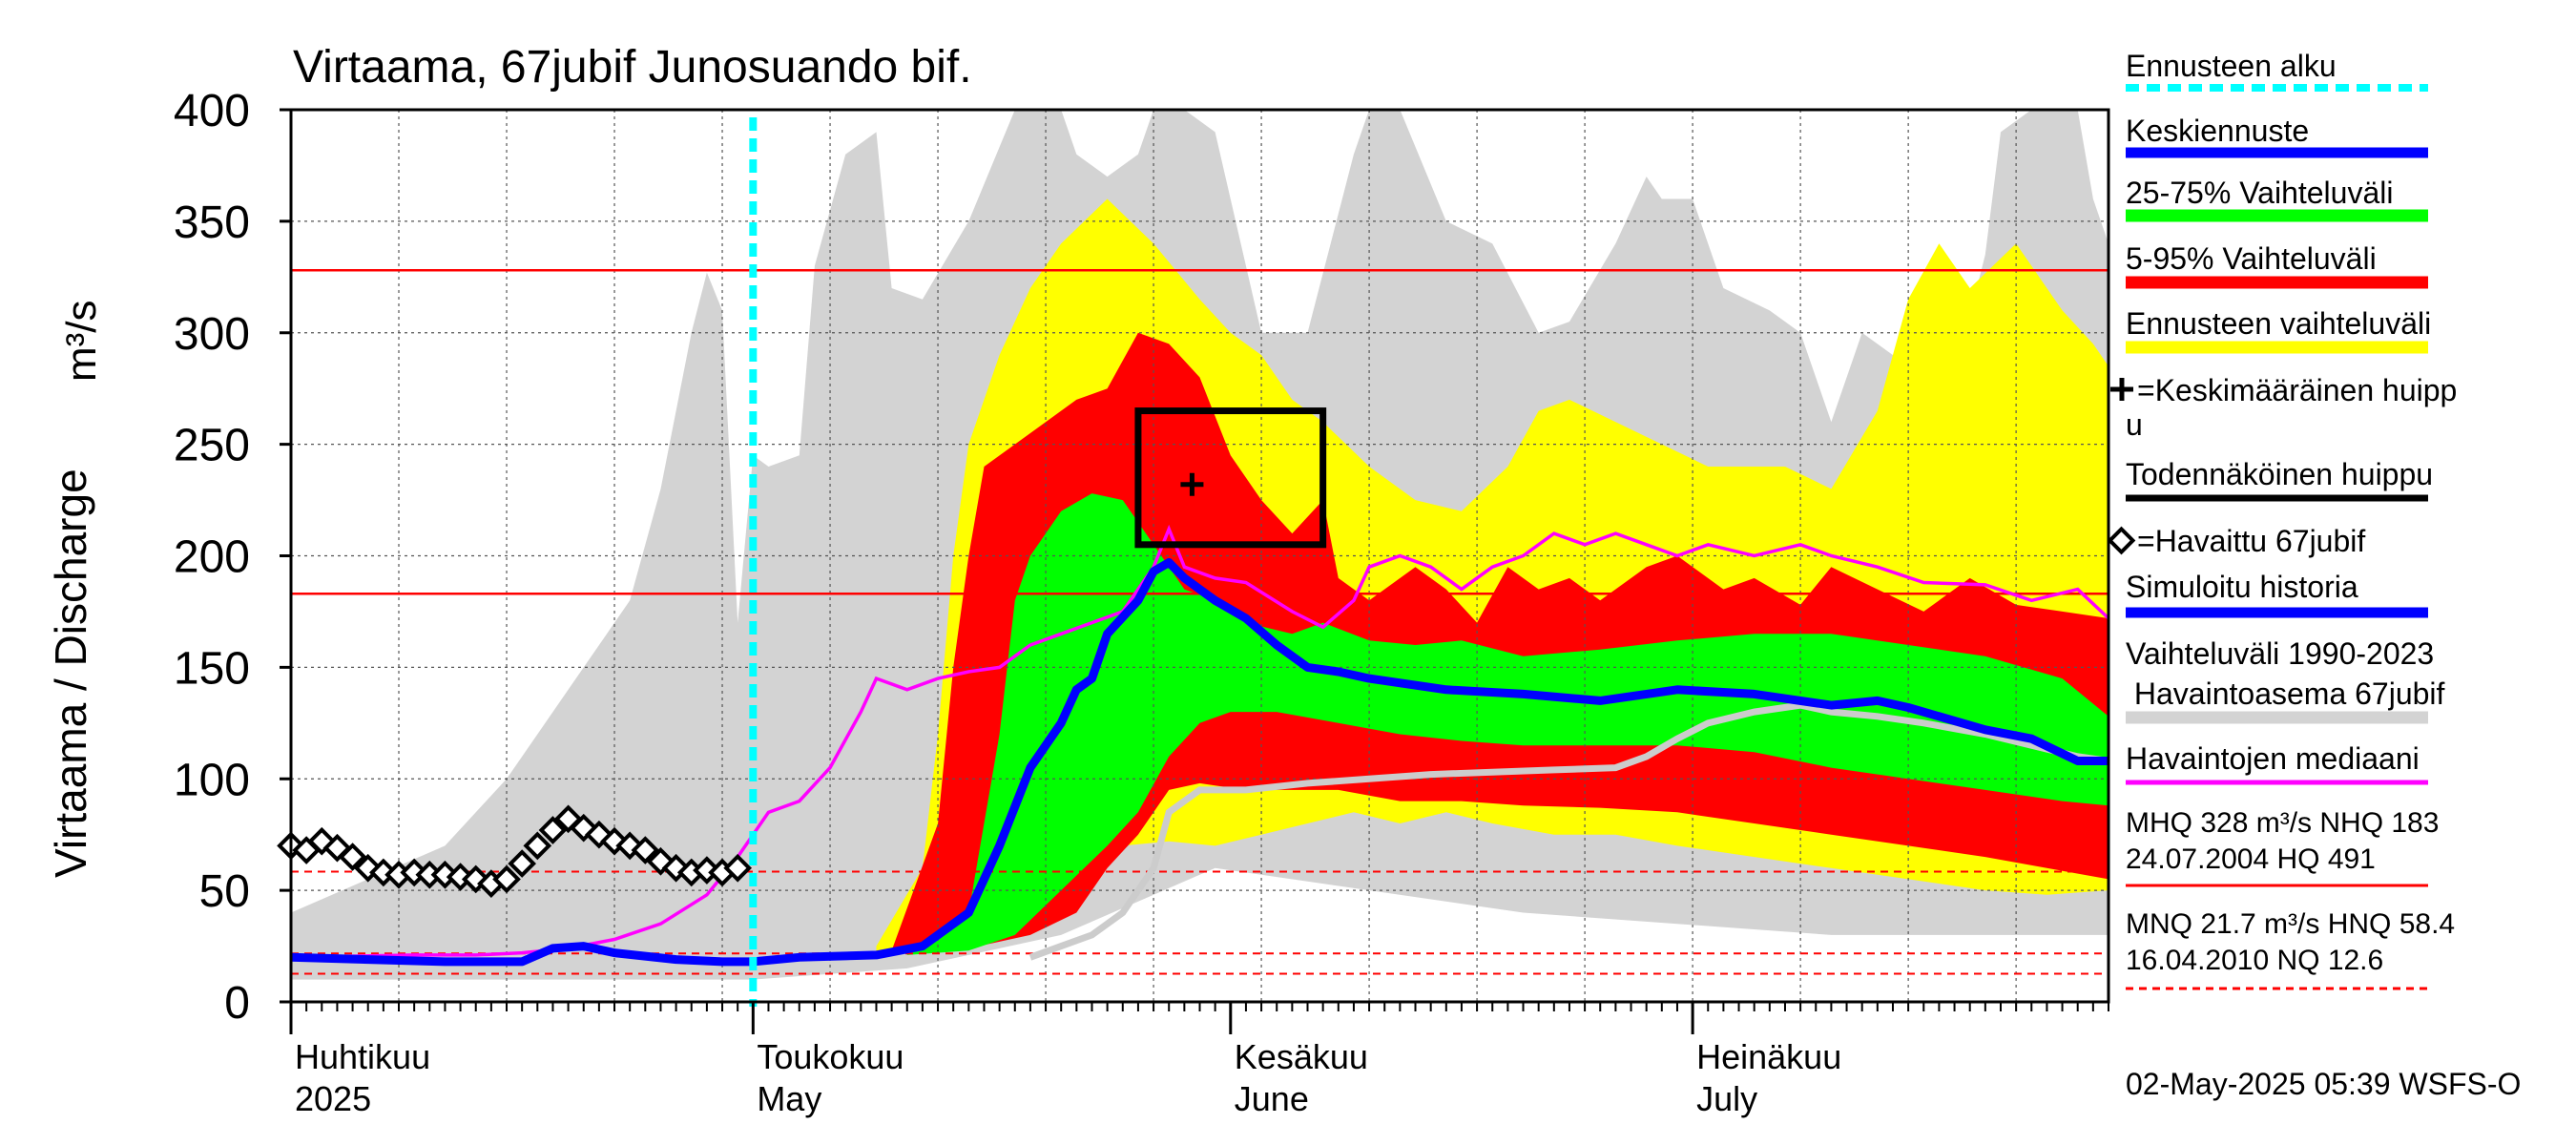  What do you see at coordinates (2273, 758) in the screenshot?
I see `legend-median-label: Havaintojen mediaani` at bounding box center [2273, 758].